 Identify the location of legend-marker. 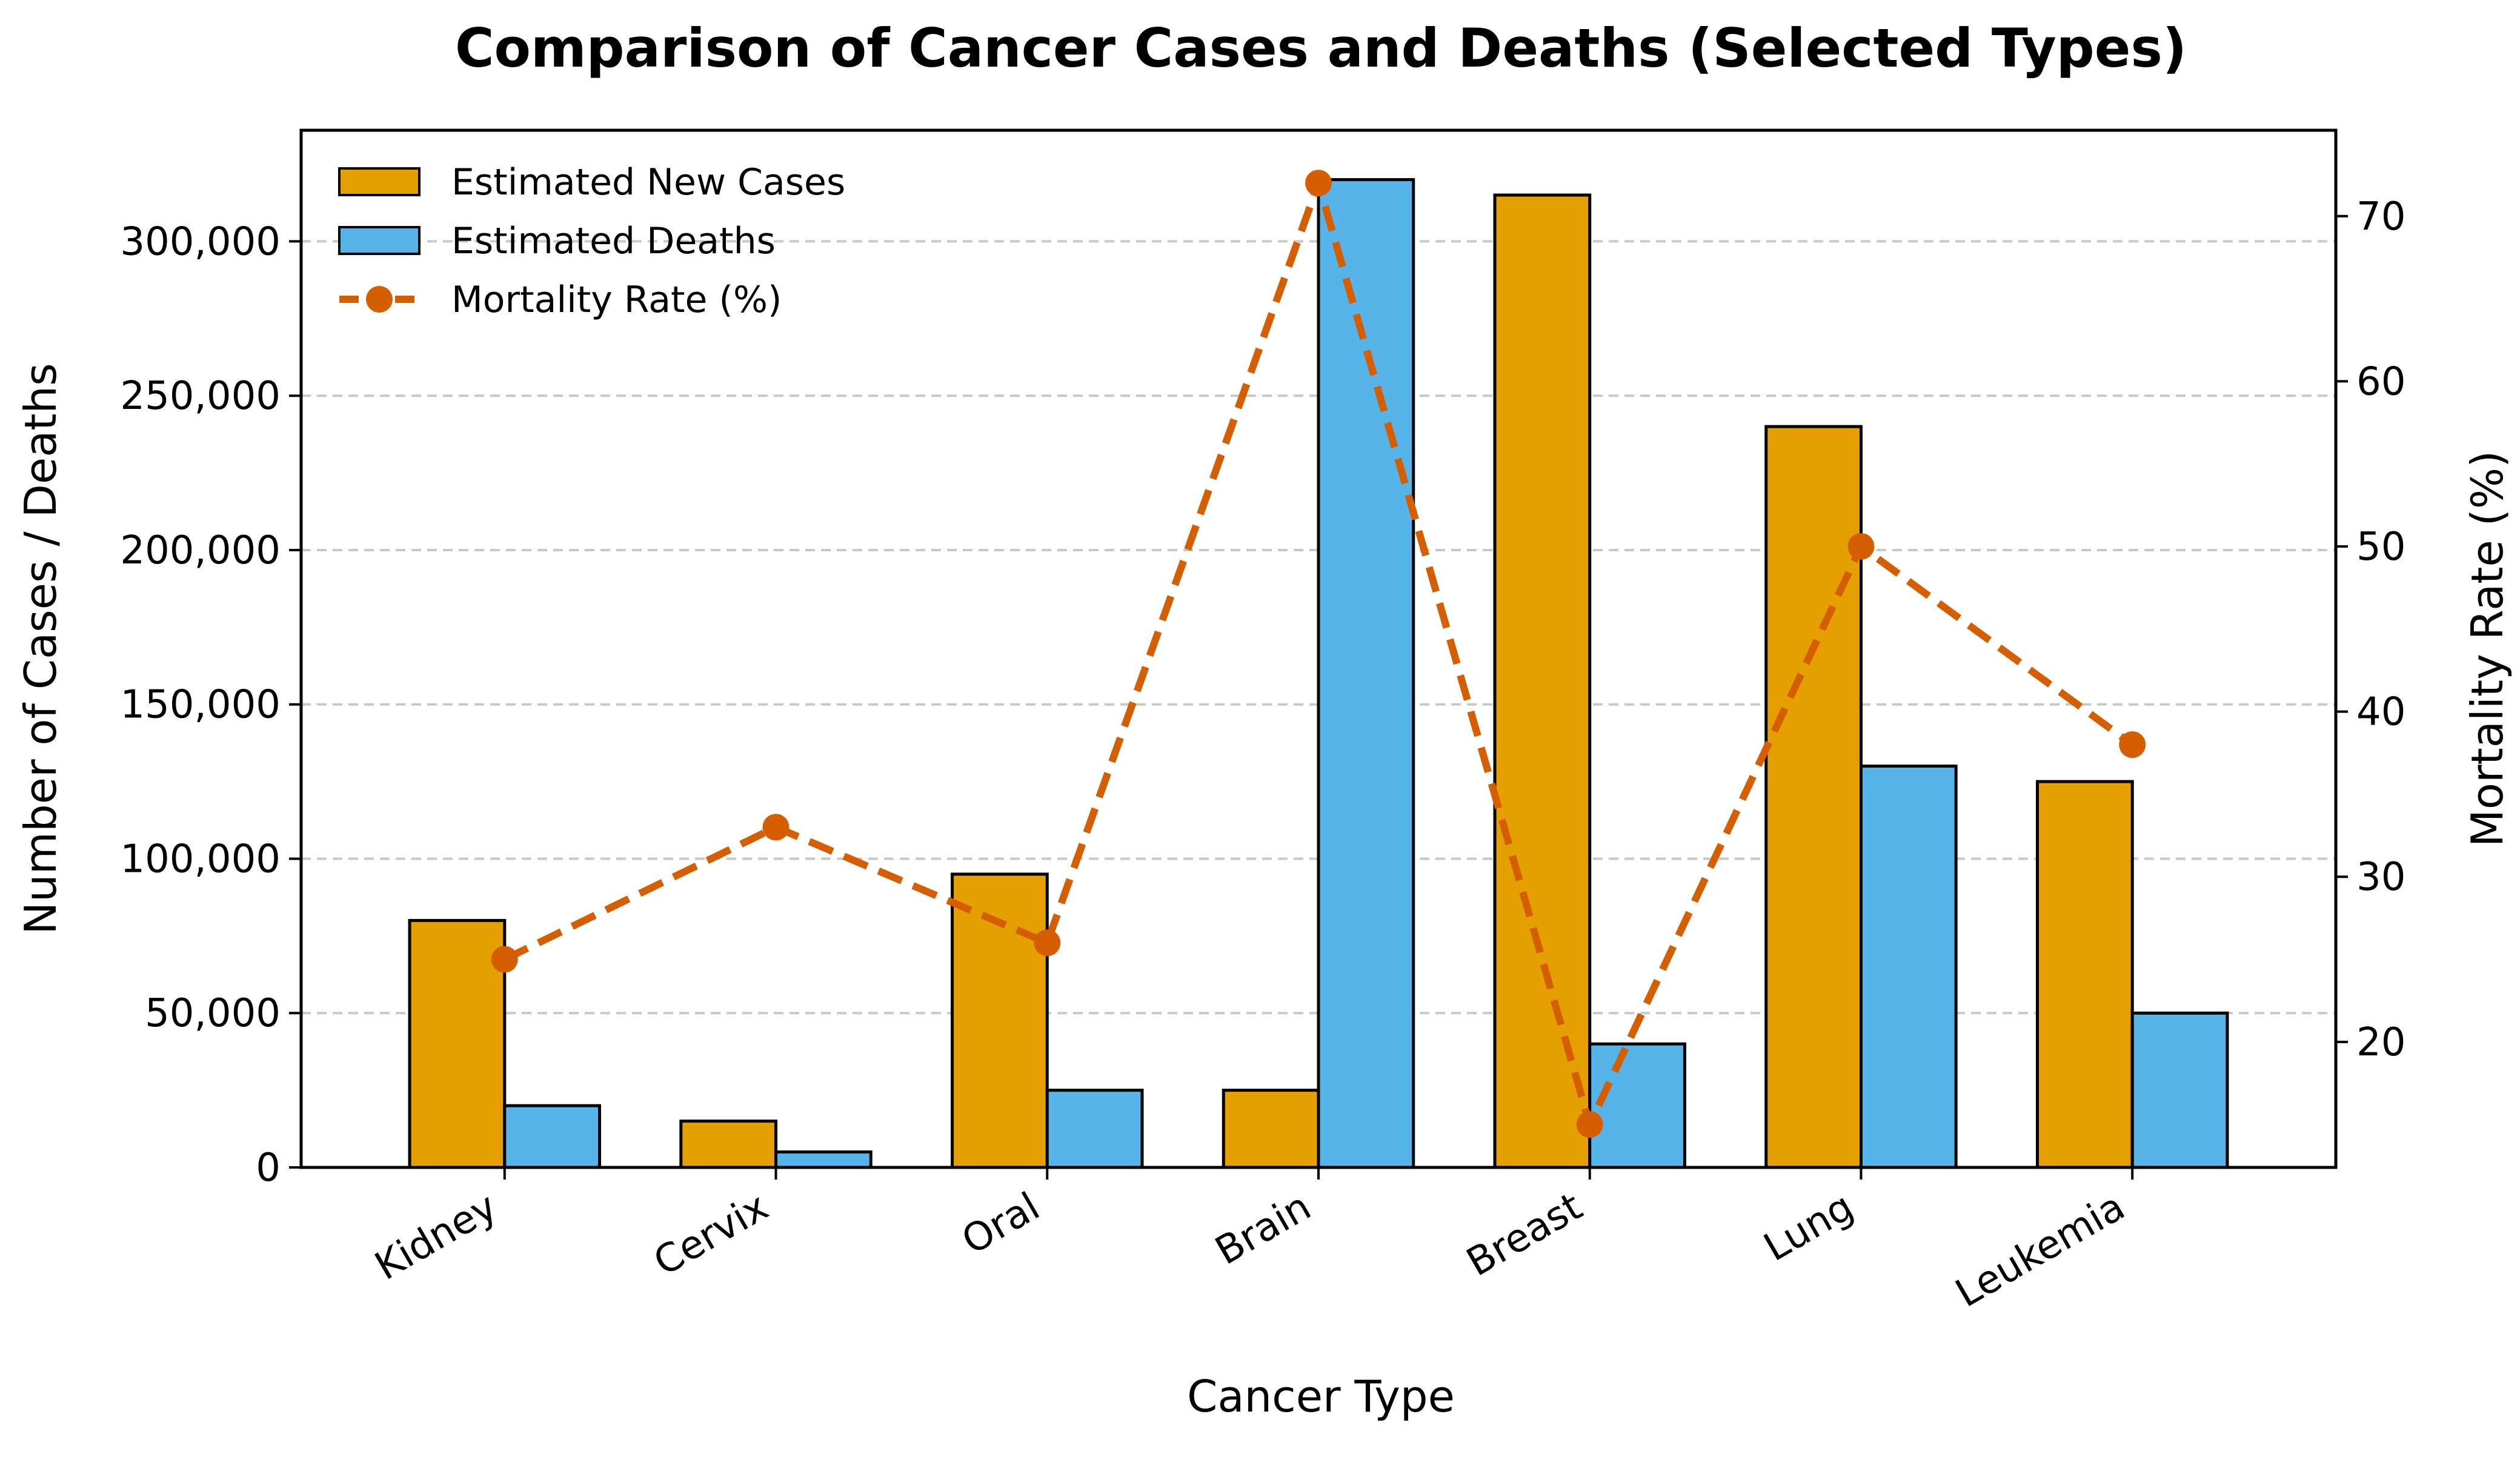
(379, 299).